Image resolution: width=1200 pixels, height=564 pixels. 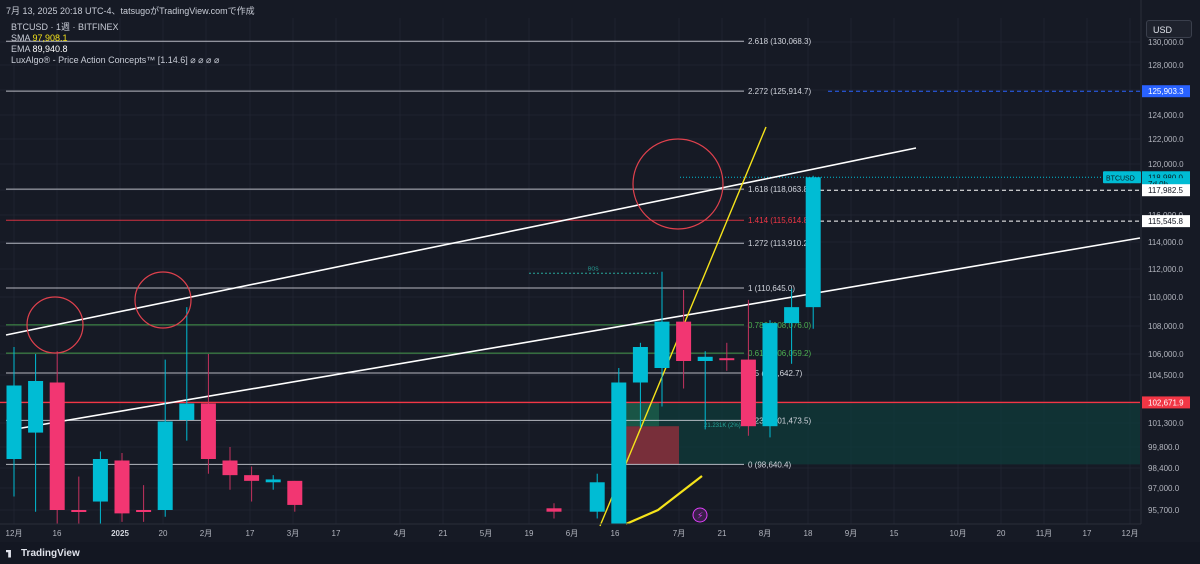 What do you see at coordinates (8, 553) in the screenshot?
I see `tradingview-logo-icon` at bounding box center [8, 553].